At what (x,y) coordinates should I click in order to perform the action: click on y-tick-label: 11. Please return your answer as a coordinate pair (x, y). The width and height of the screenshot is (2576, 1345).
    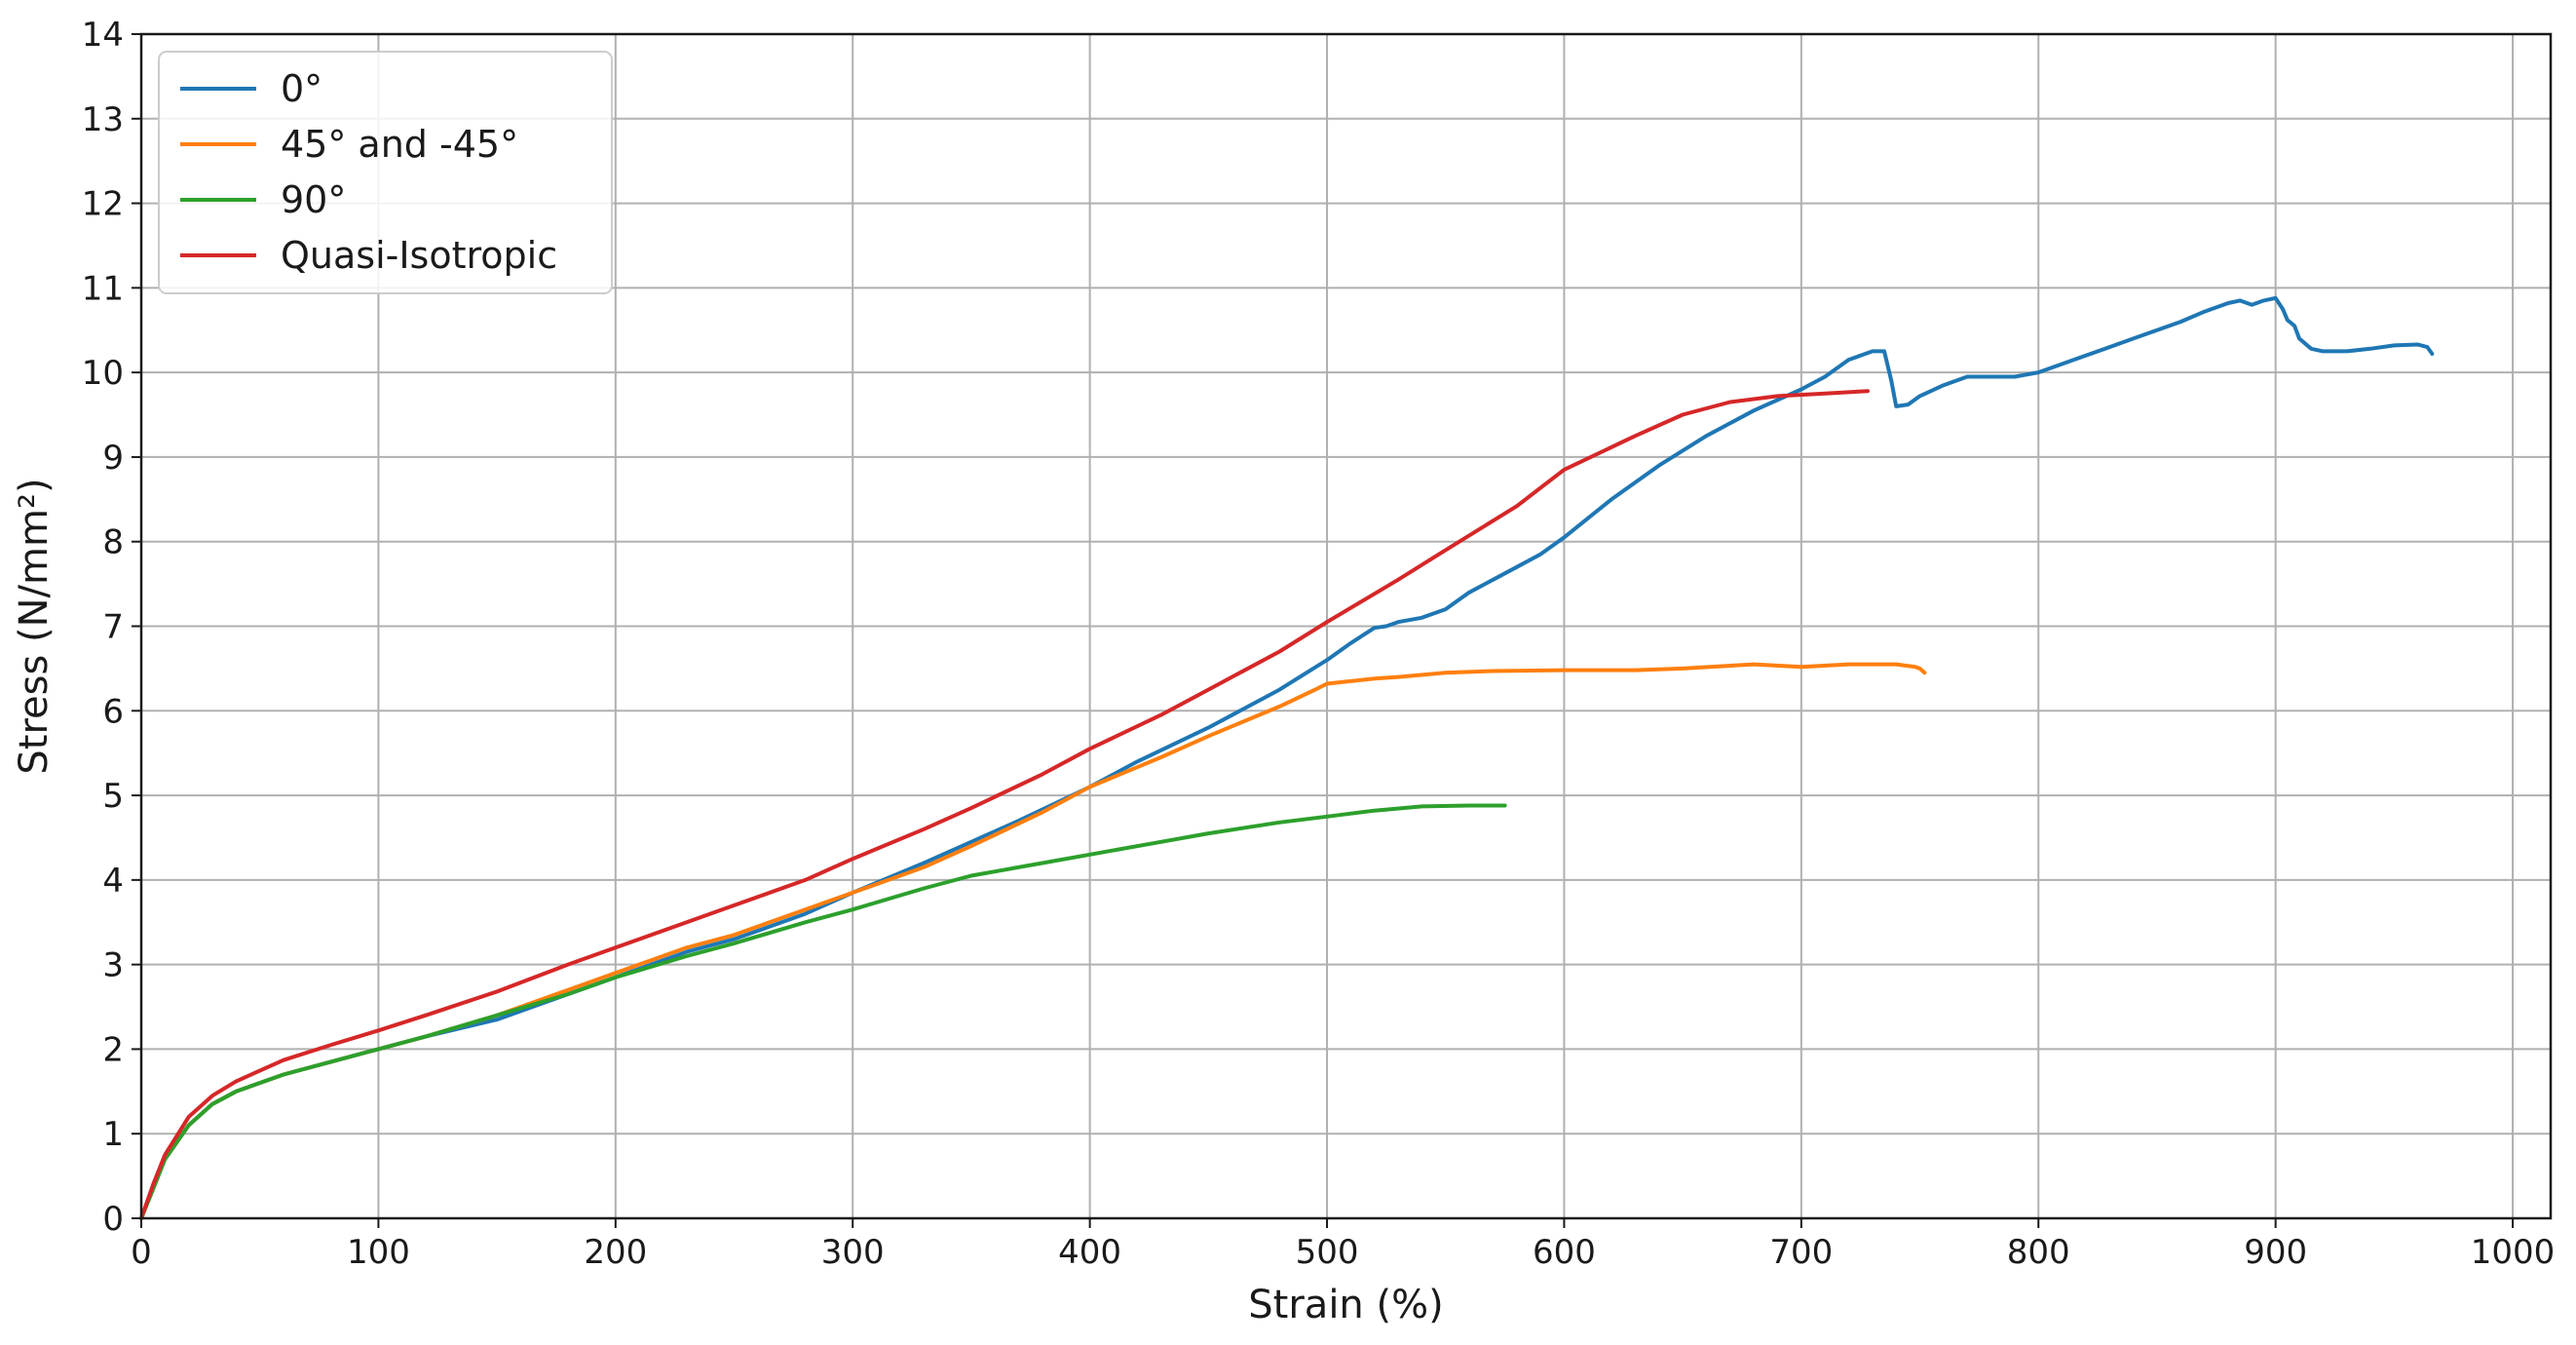
    Looking at the image, I should click on (103, 288).